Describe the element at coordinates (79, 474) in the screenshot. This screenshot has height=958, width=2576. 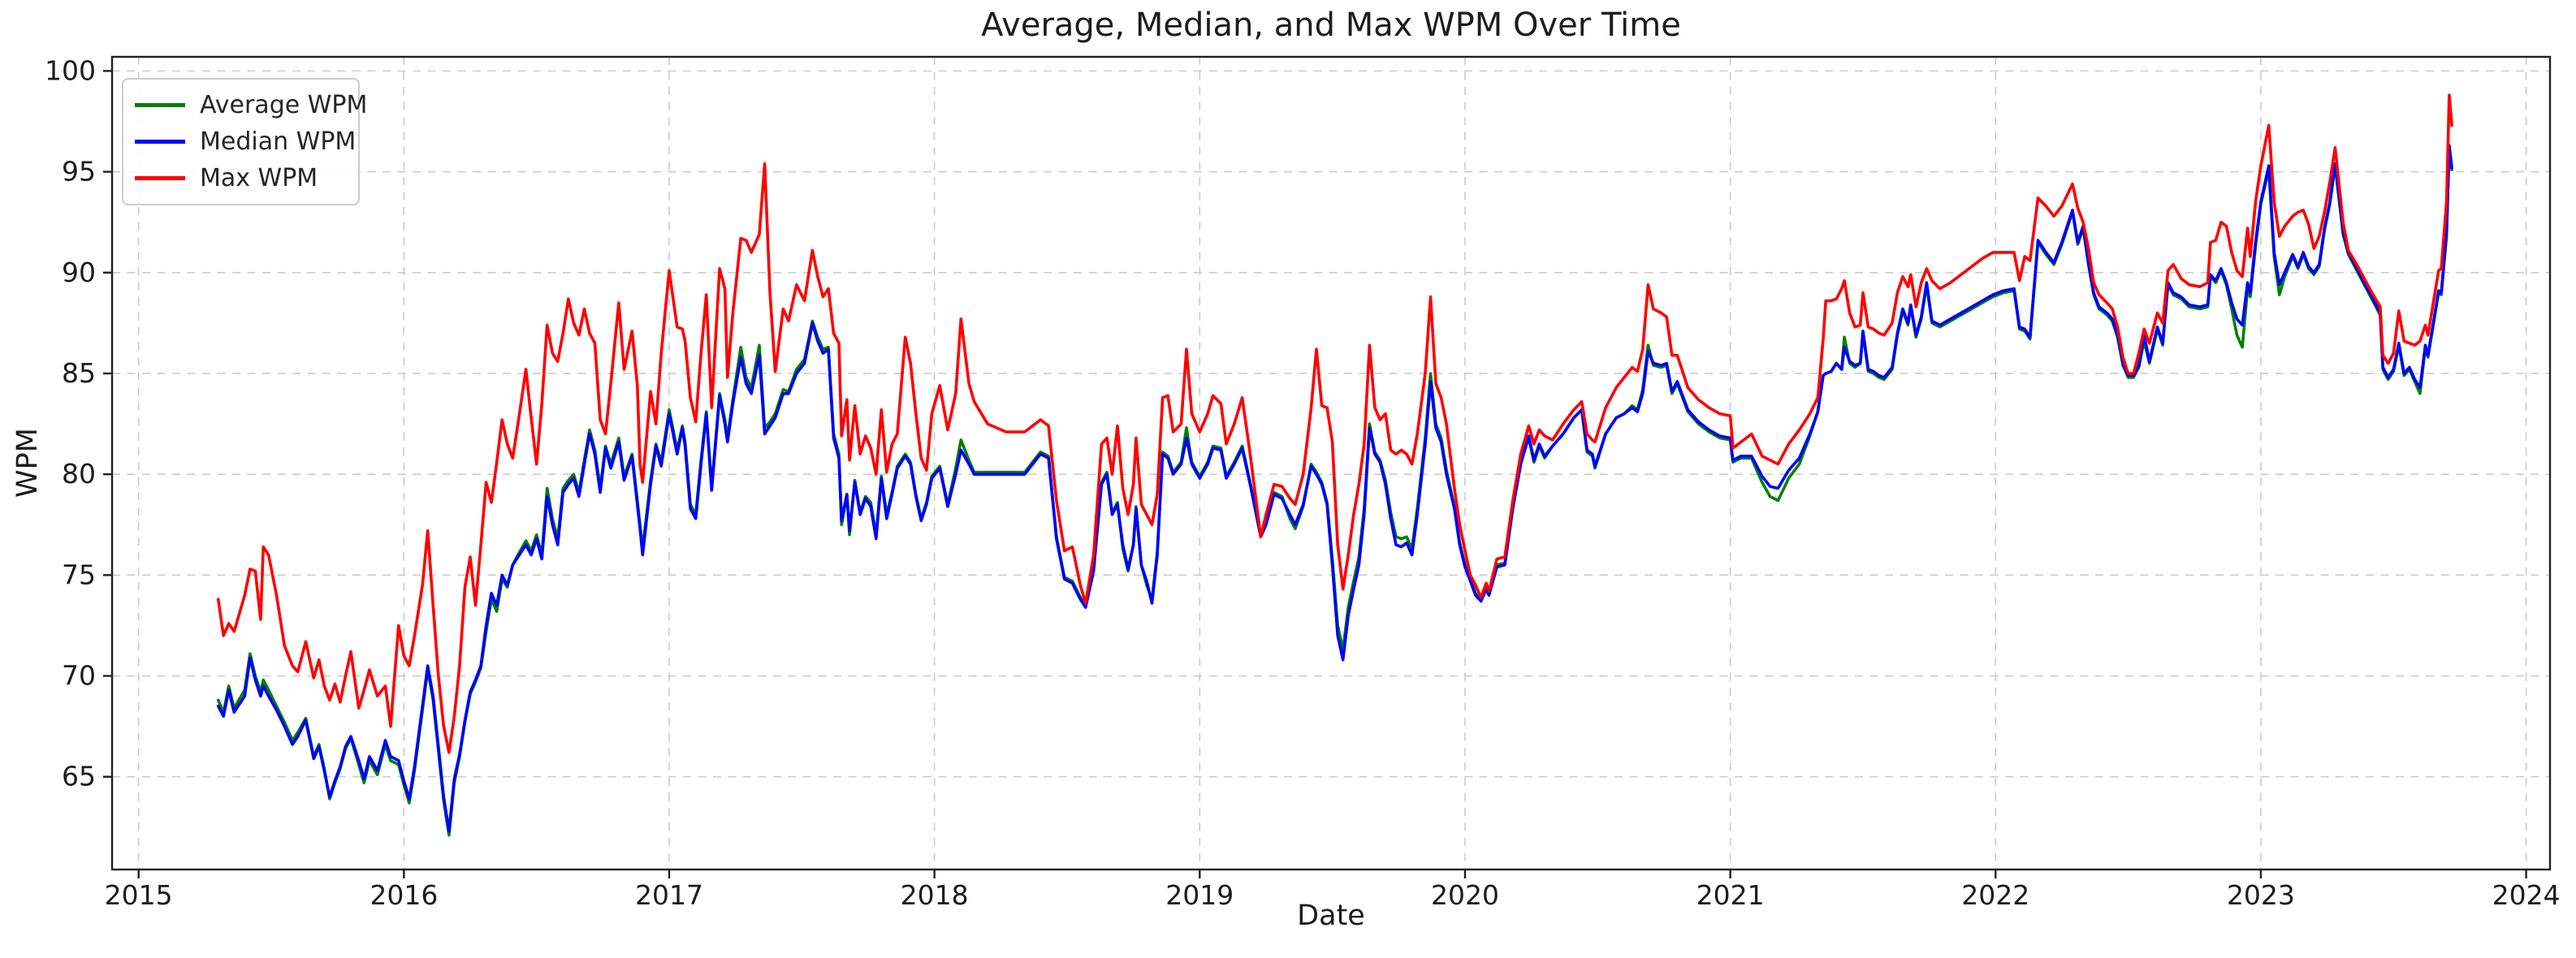
I see `y-tick-label-80: 80` at that location.